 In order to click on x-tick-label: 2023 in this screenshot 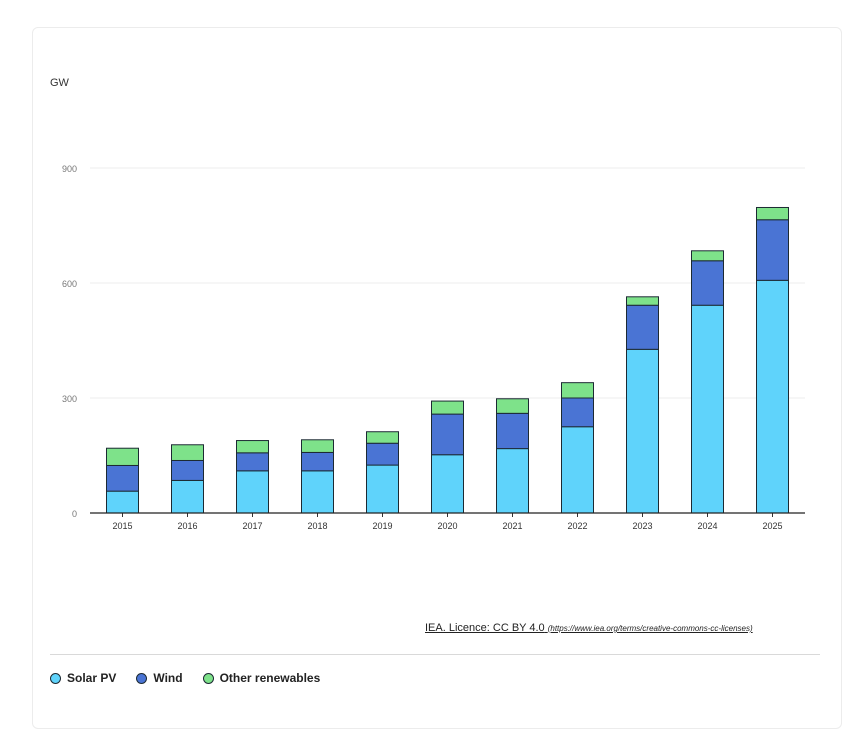, I will do `click(642, 526)`.